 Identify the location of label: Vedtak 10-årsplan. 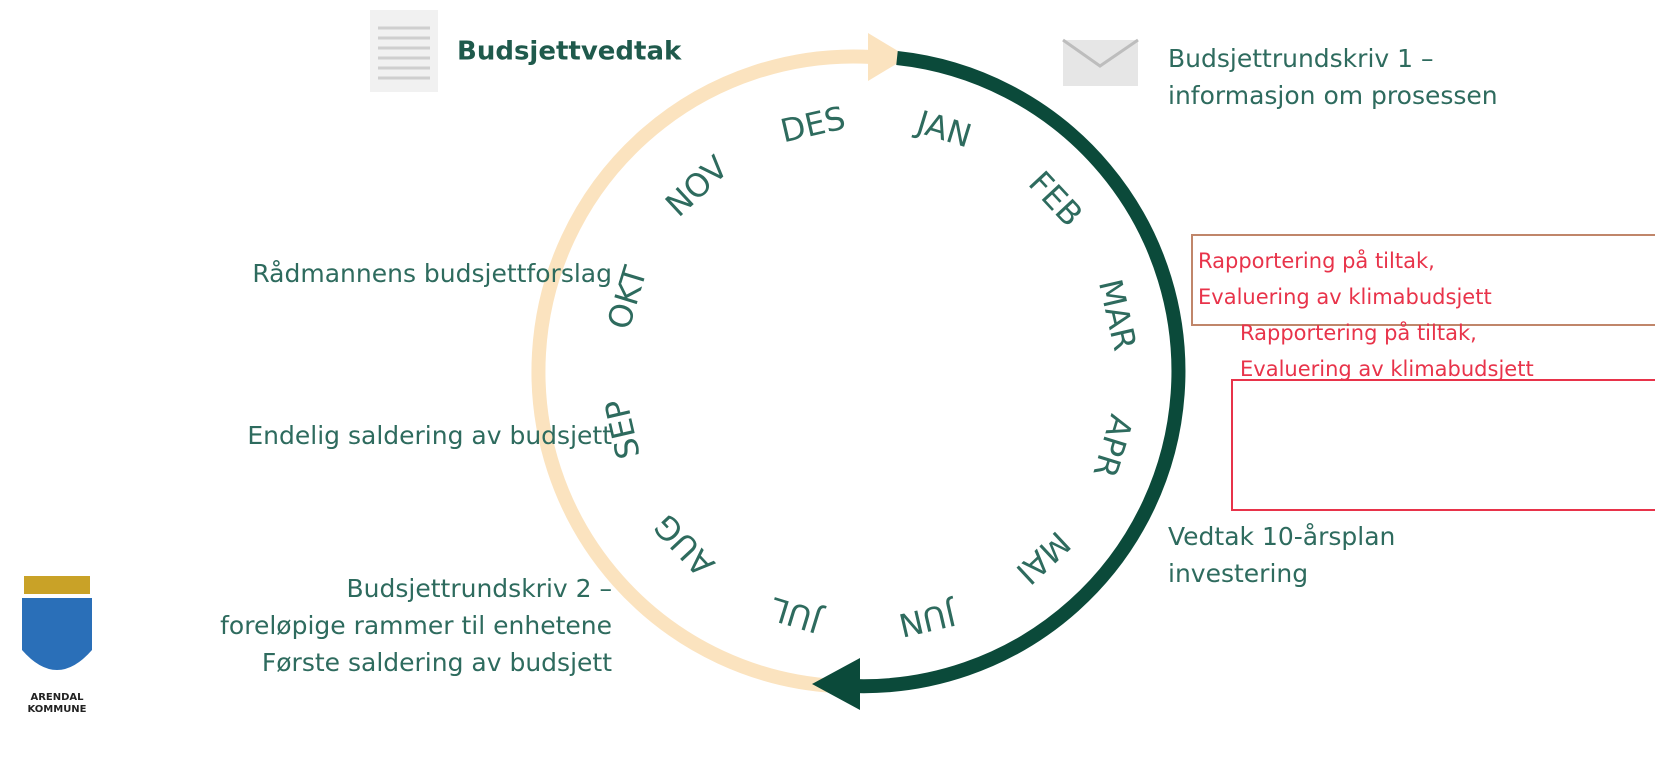
(1281, 536).